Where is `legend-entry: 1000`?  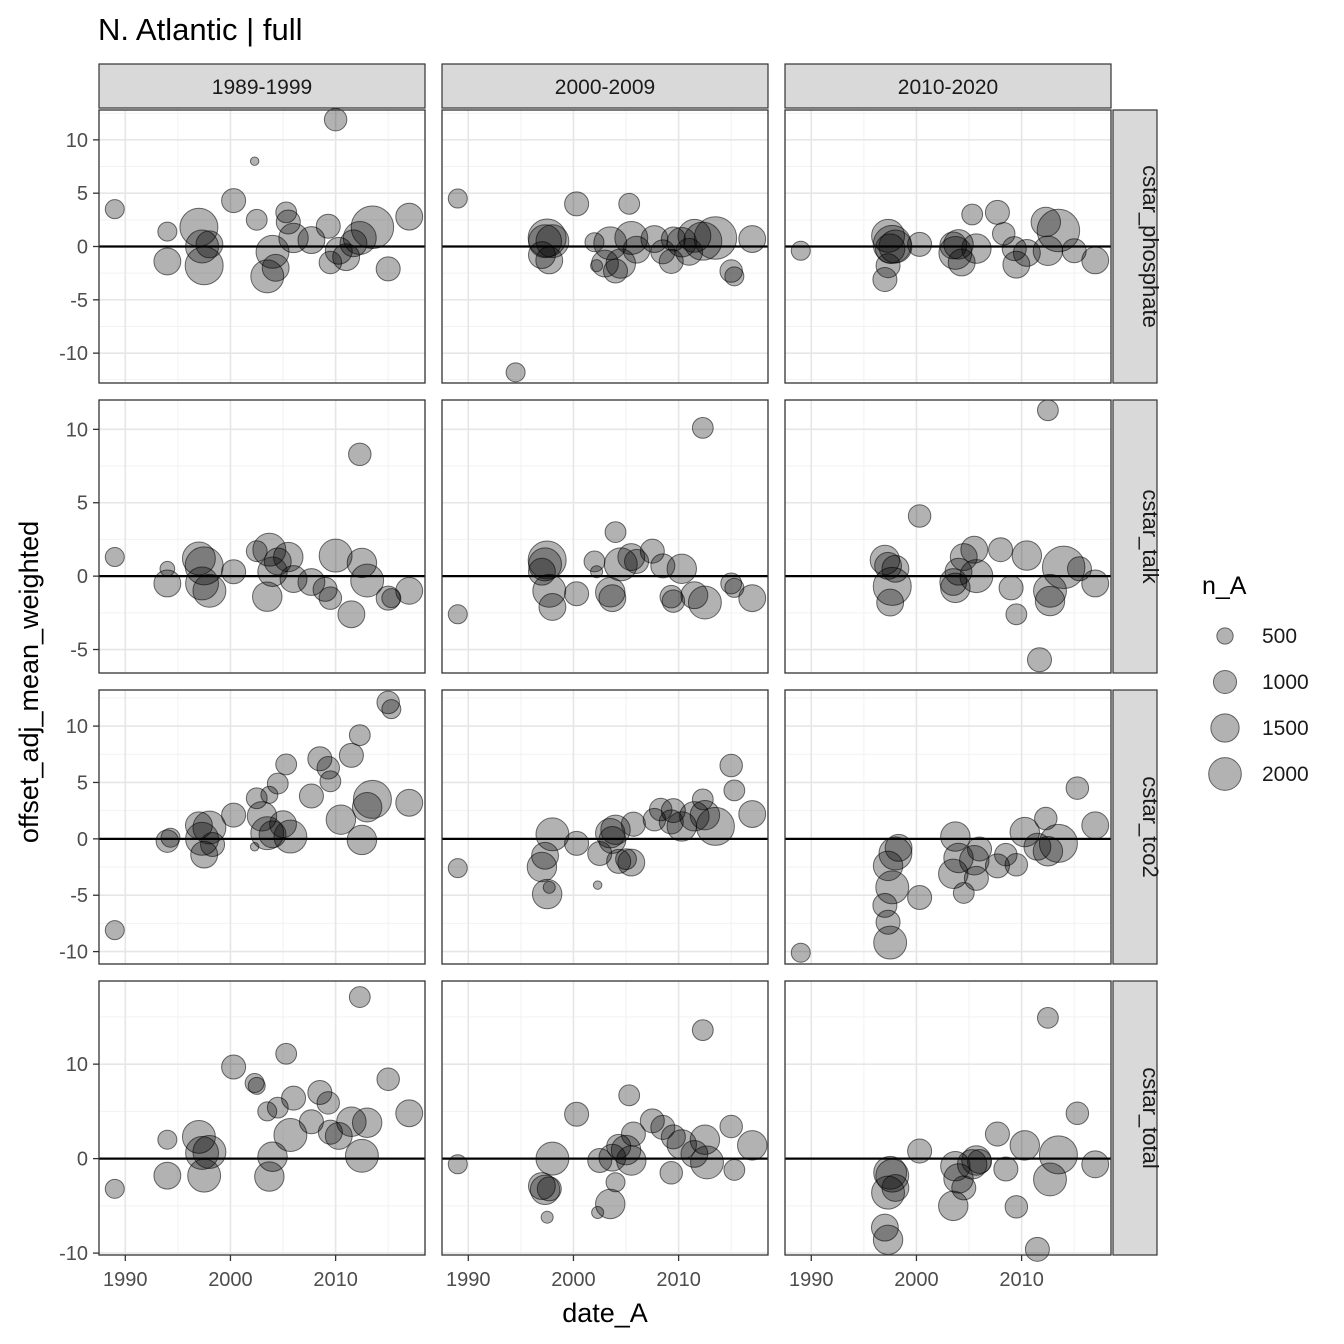 legend-entry: 1000 is located at coordinates (1260, 682).